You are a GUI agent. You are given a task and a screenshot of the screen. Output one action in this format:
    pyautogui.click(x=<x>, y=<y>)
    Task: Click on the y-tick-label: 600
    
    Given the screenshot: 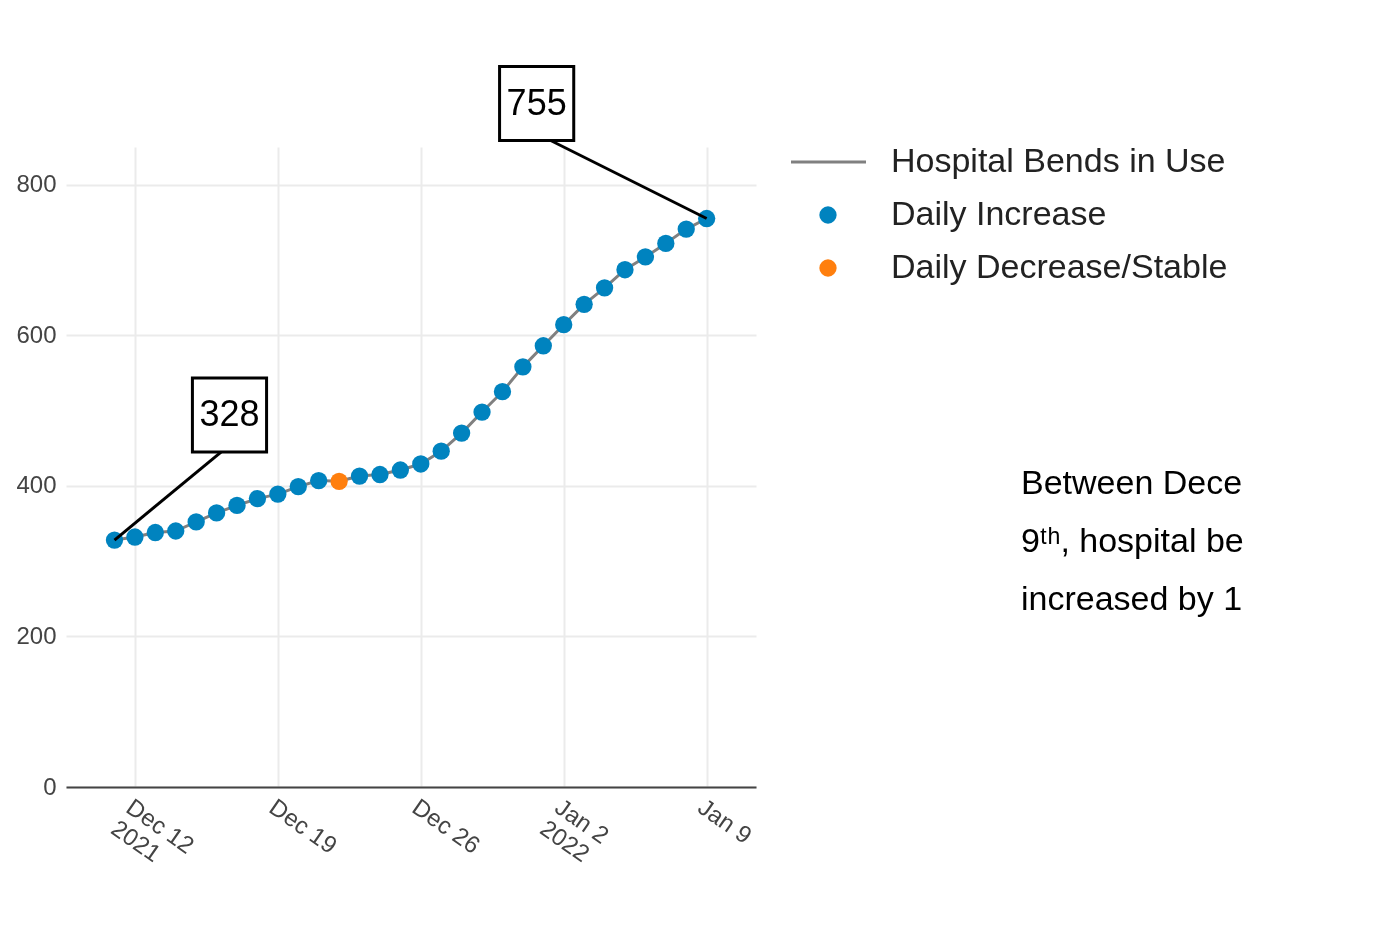 What is the action you would take?
    pyautogui.click(x=36, y=334)
    